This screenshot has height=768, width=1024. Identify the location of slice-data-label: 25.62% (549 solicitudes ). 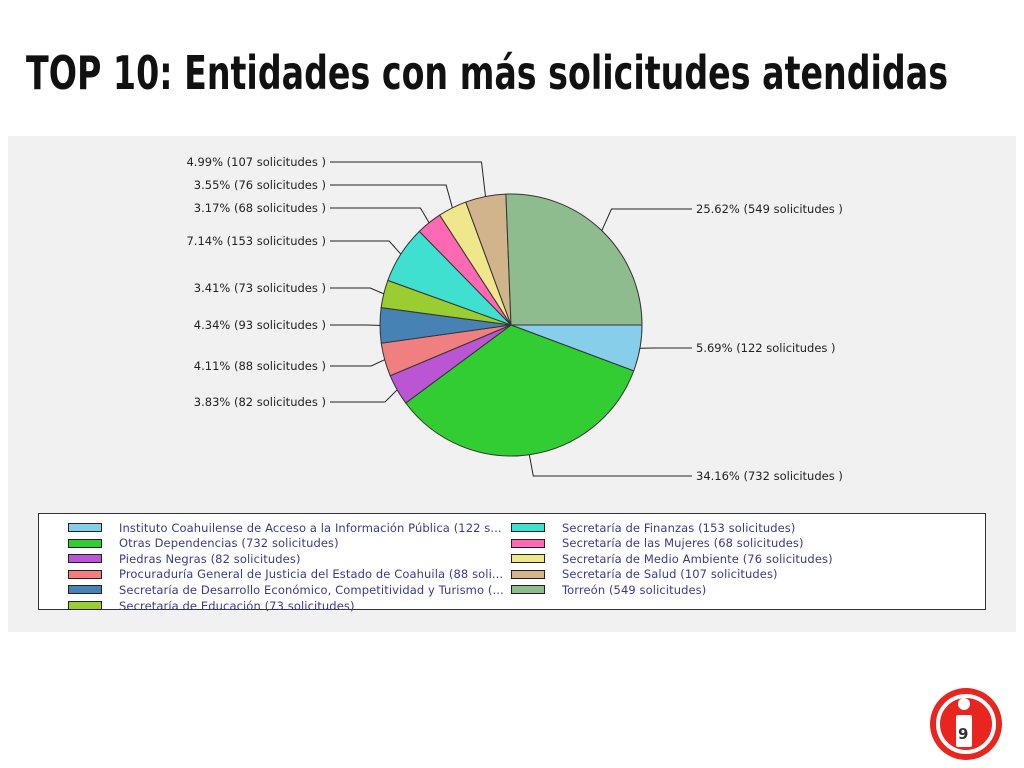
(769, 209).